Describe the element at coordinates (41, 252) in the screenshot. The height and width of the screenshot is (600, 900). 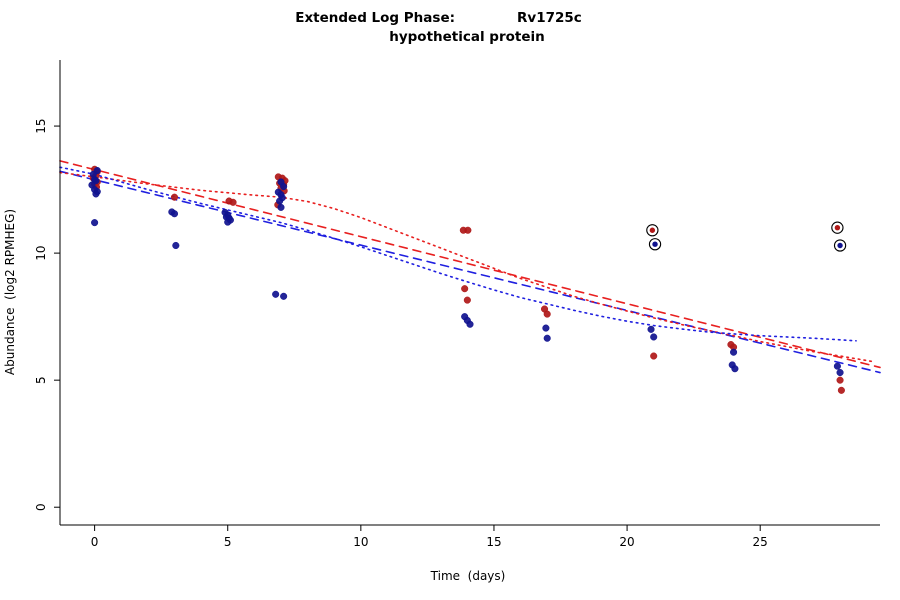
I see `y-tick-label: 10` at that location.